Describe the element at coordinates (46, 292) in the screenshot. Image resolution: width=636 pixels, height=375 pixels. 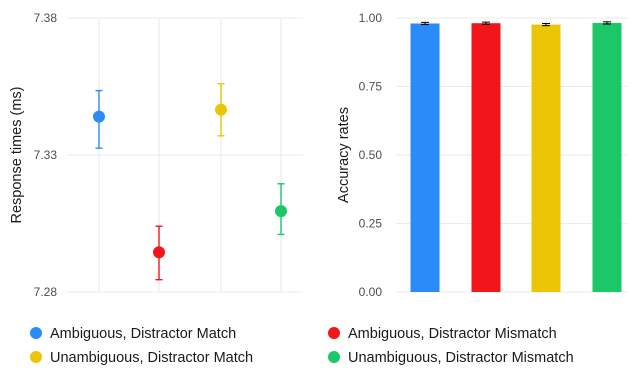
I see `y-tick-label: 7.28` at that location.